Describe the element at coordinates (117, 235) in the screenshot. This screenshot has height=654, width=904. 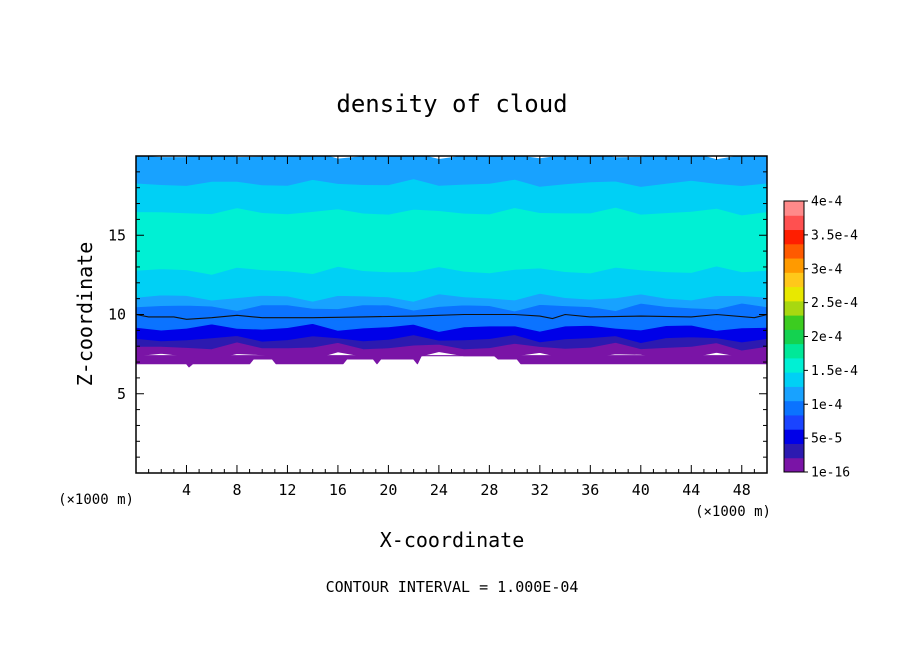
I see `y-tick-label: 15` at that location.